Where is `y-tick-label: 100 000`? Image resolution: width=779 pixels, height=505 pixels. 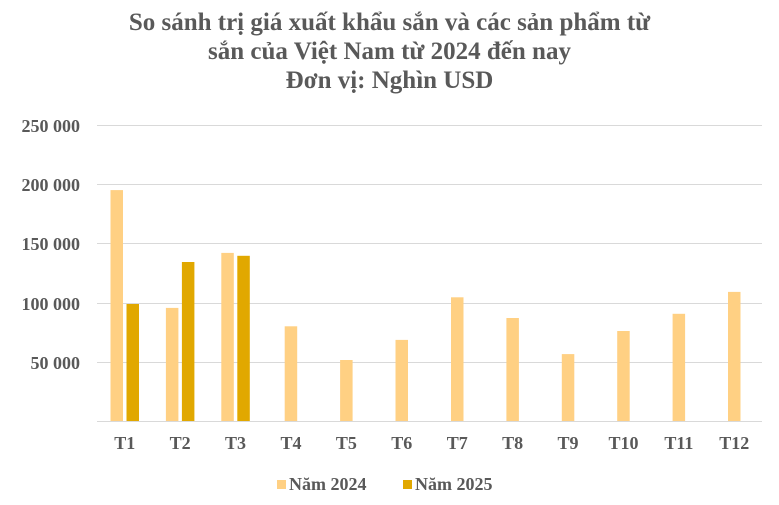 y-tick-label: 100 000 is located at coordinates (51, 303).